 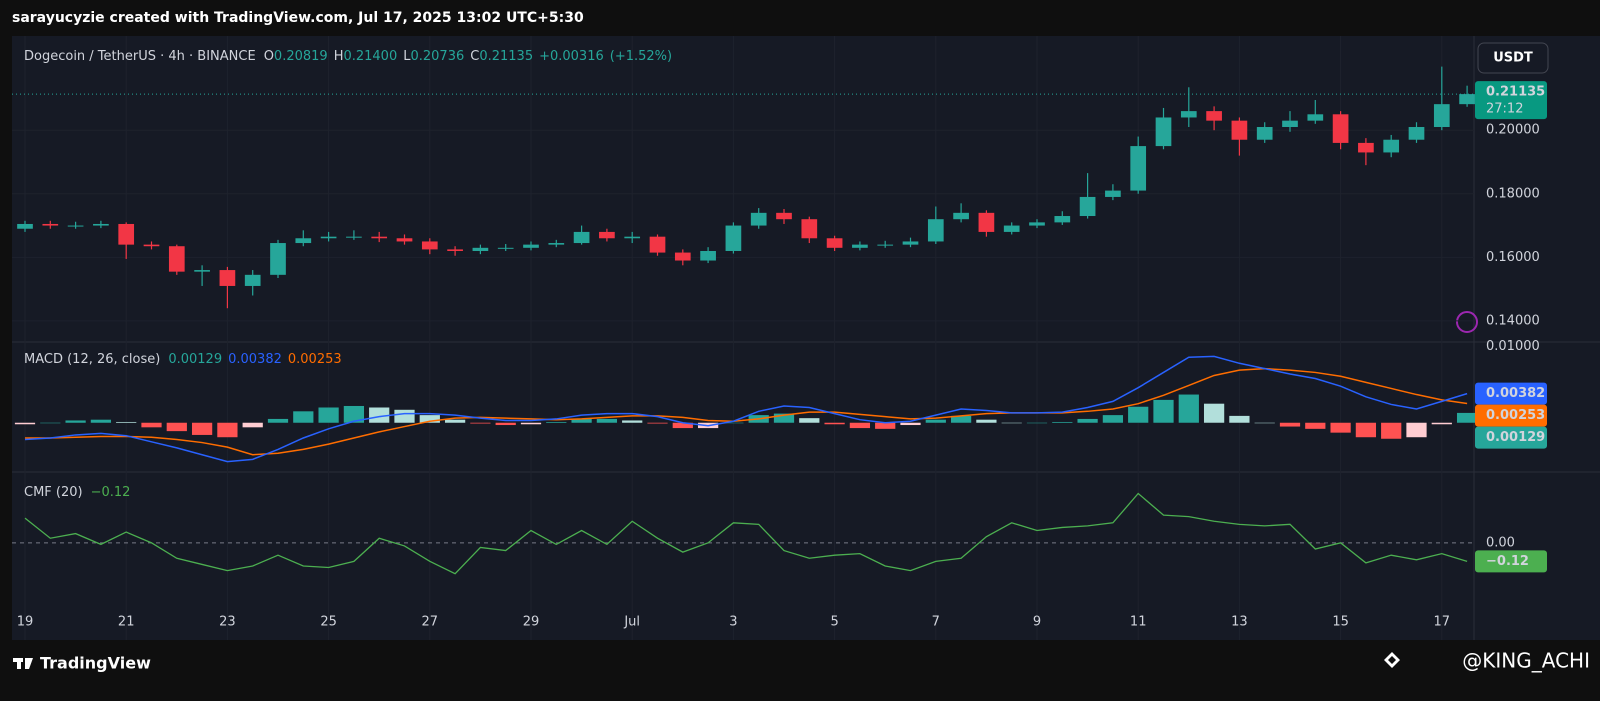 I want to click on tv-logo, so click(x=23, y=663).